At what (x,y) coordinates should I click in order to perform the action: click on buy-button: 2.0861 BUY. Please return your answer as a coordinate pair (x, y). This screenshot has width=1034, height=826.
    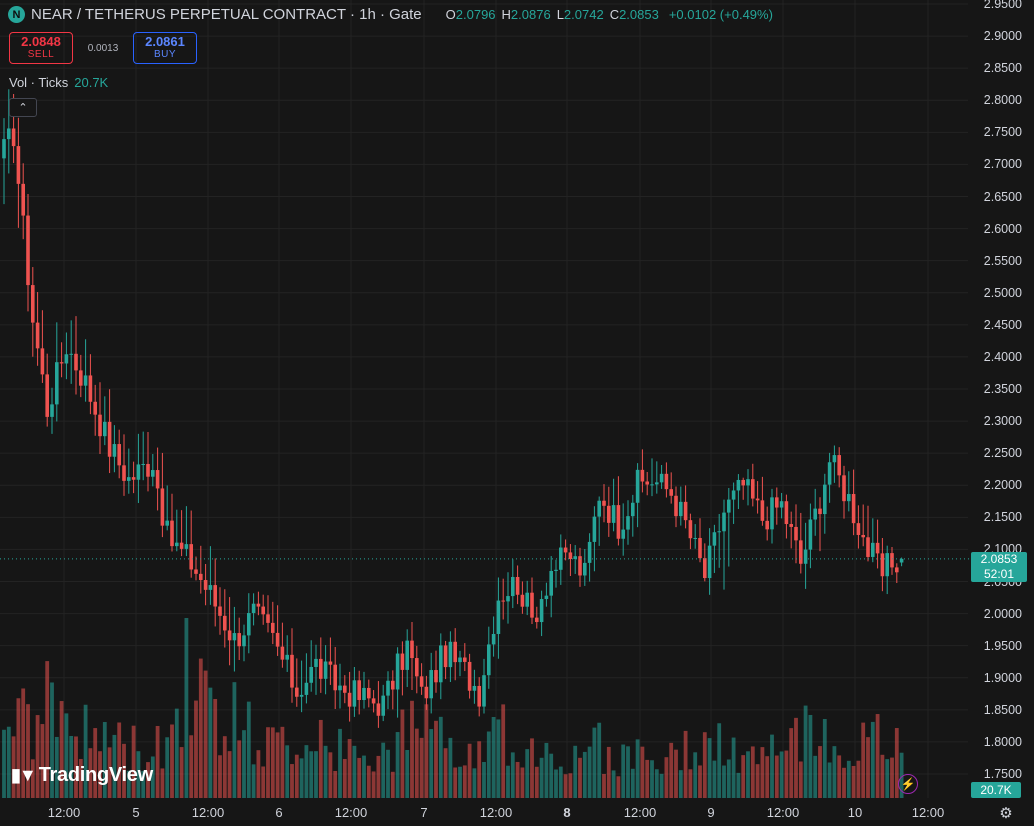
    Looking at the image, I should click on (165, 48).